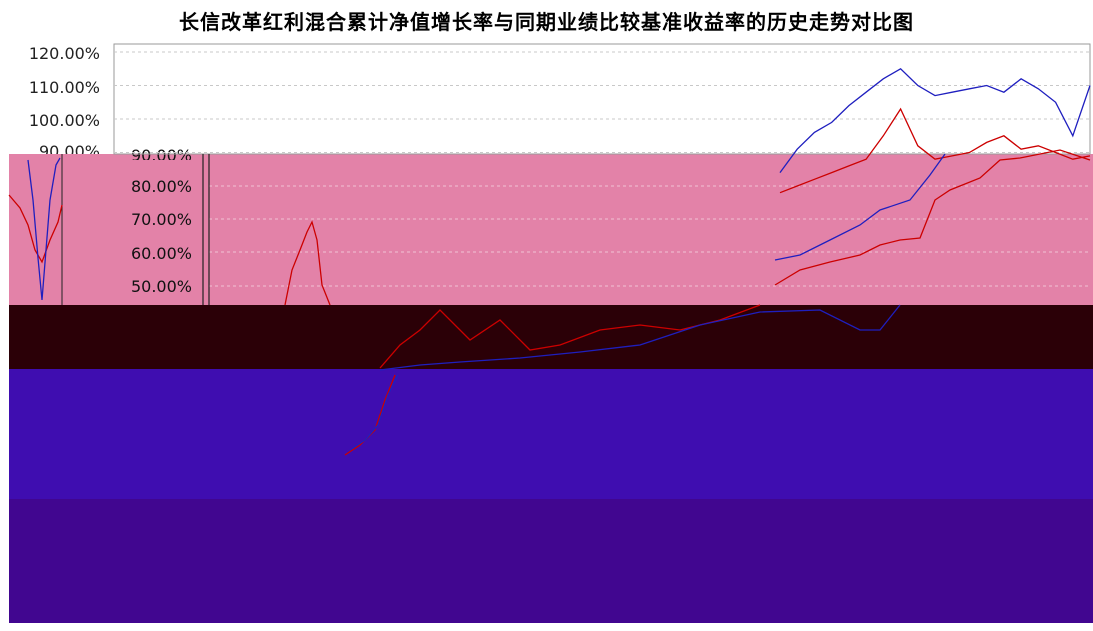  Describe the element at coordinates (546, 22) in the screenshot. I see `chart-title: 长信改革红利混合累计净值增长率与同期业绩比较基准收益率的历史走势对比图` at that location.